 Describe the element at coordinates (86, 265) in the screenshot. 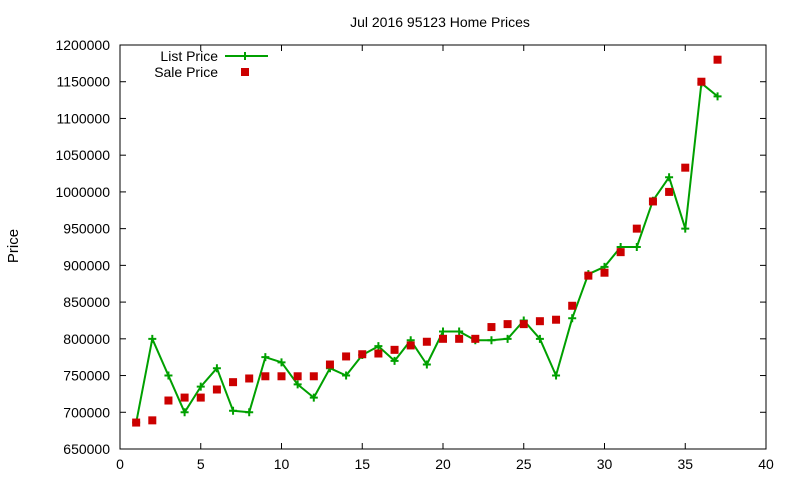

I see `y-tick-label: 900000` at that location.